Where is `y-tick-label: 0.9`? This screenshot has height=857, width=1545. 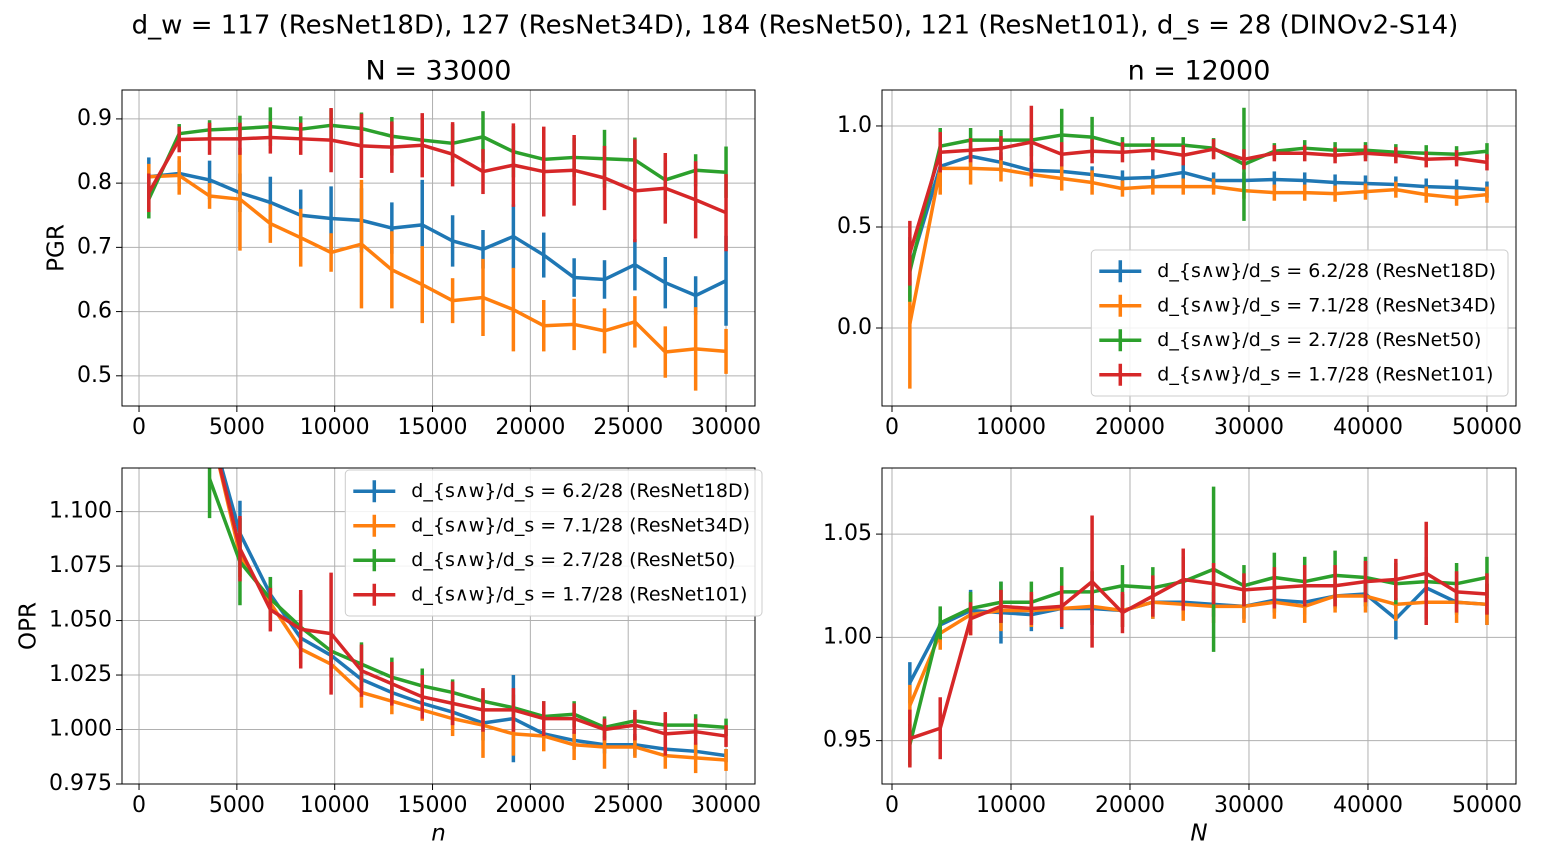
y-tick-label: 0.9 is located at coordinates (94, 118).